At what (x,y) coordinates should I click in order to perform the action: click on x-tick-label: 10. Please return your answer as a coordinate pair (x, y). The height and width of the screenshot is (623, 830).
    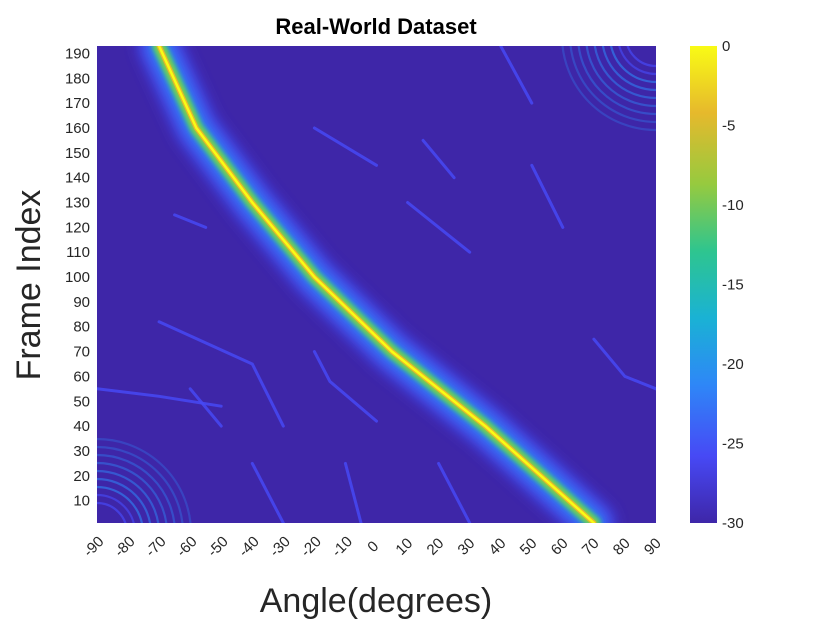
    Looking at the image, I should click on (404, 547).